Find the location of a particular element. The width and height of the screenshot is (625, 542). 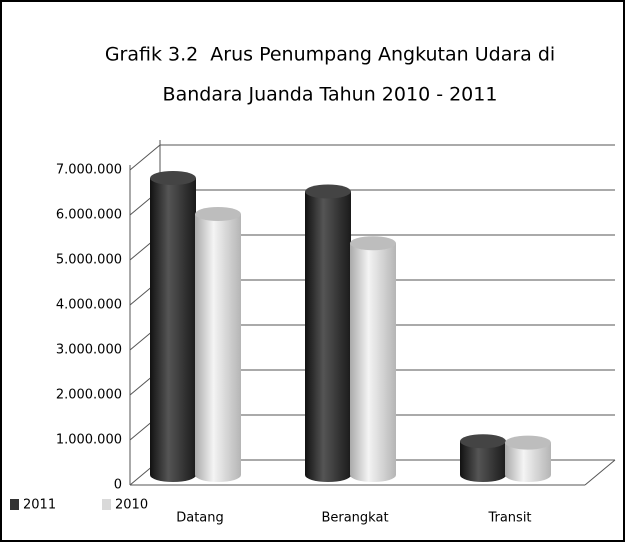

y-tick-label: 6.000.000 is located at coordinates (89, 215).